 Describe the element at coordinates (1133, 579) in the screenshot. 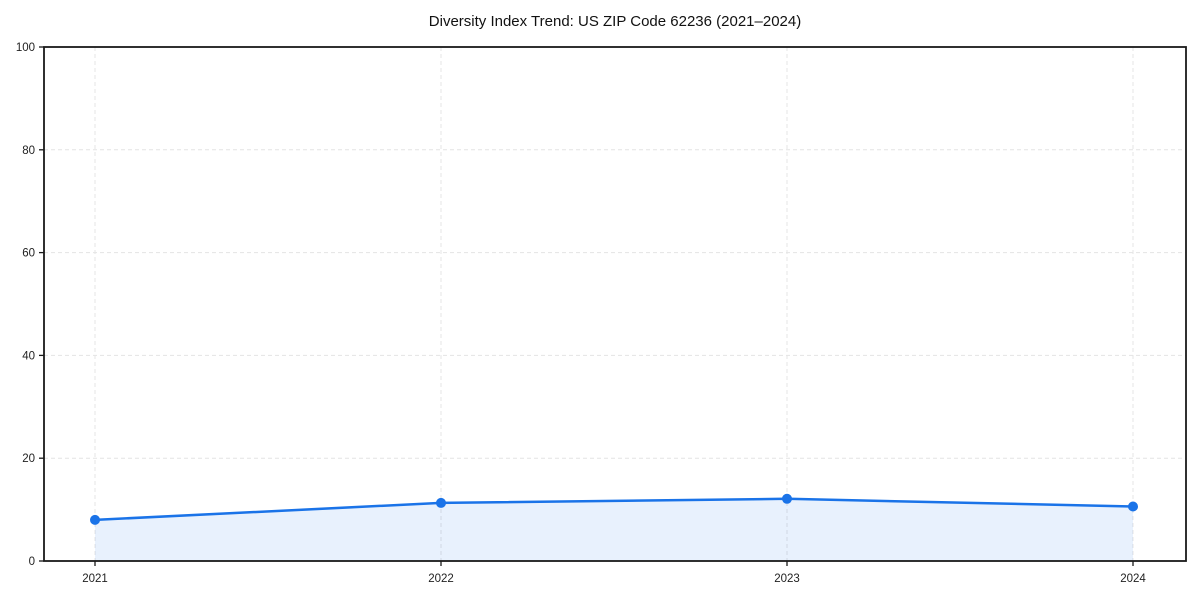

I see `x-tick-label: 2024` at that location.